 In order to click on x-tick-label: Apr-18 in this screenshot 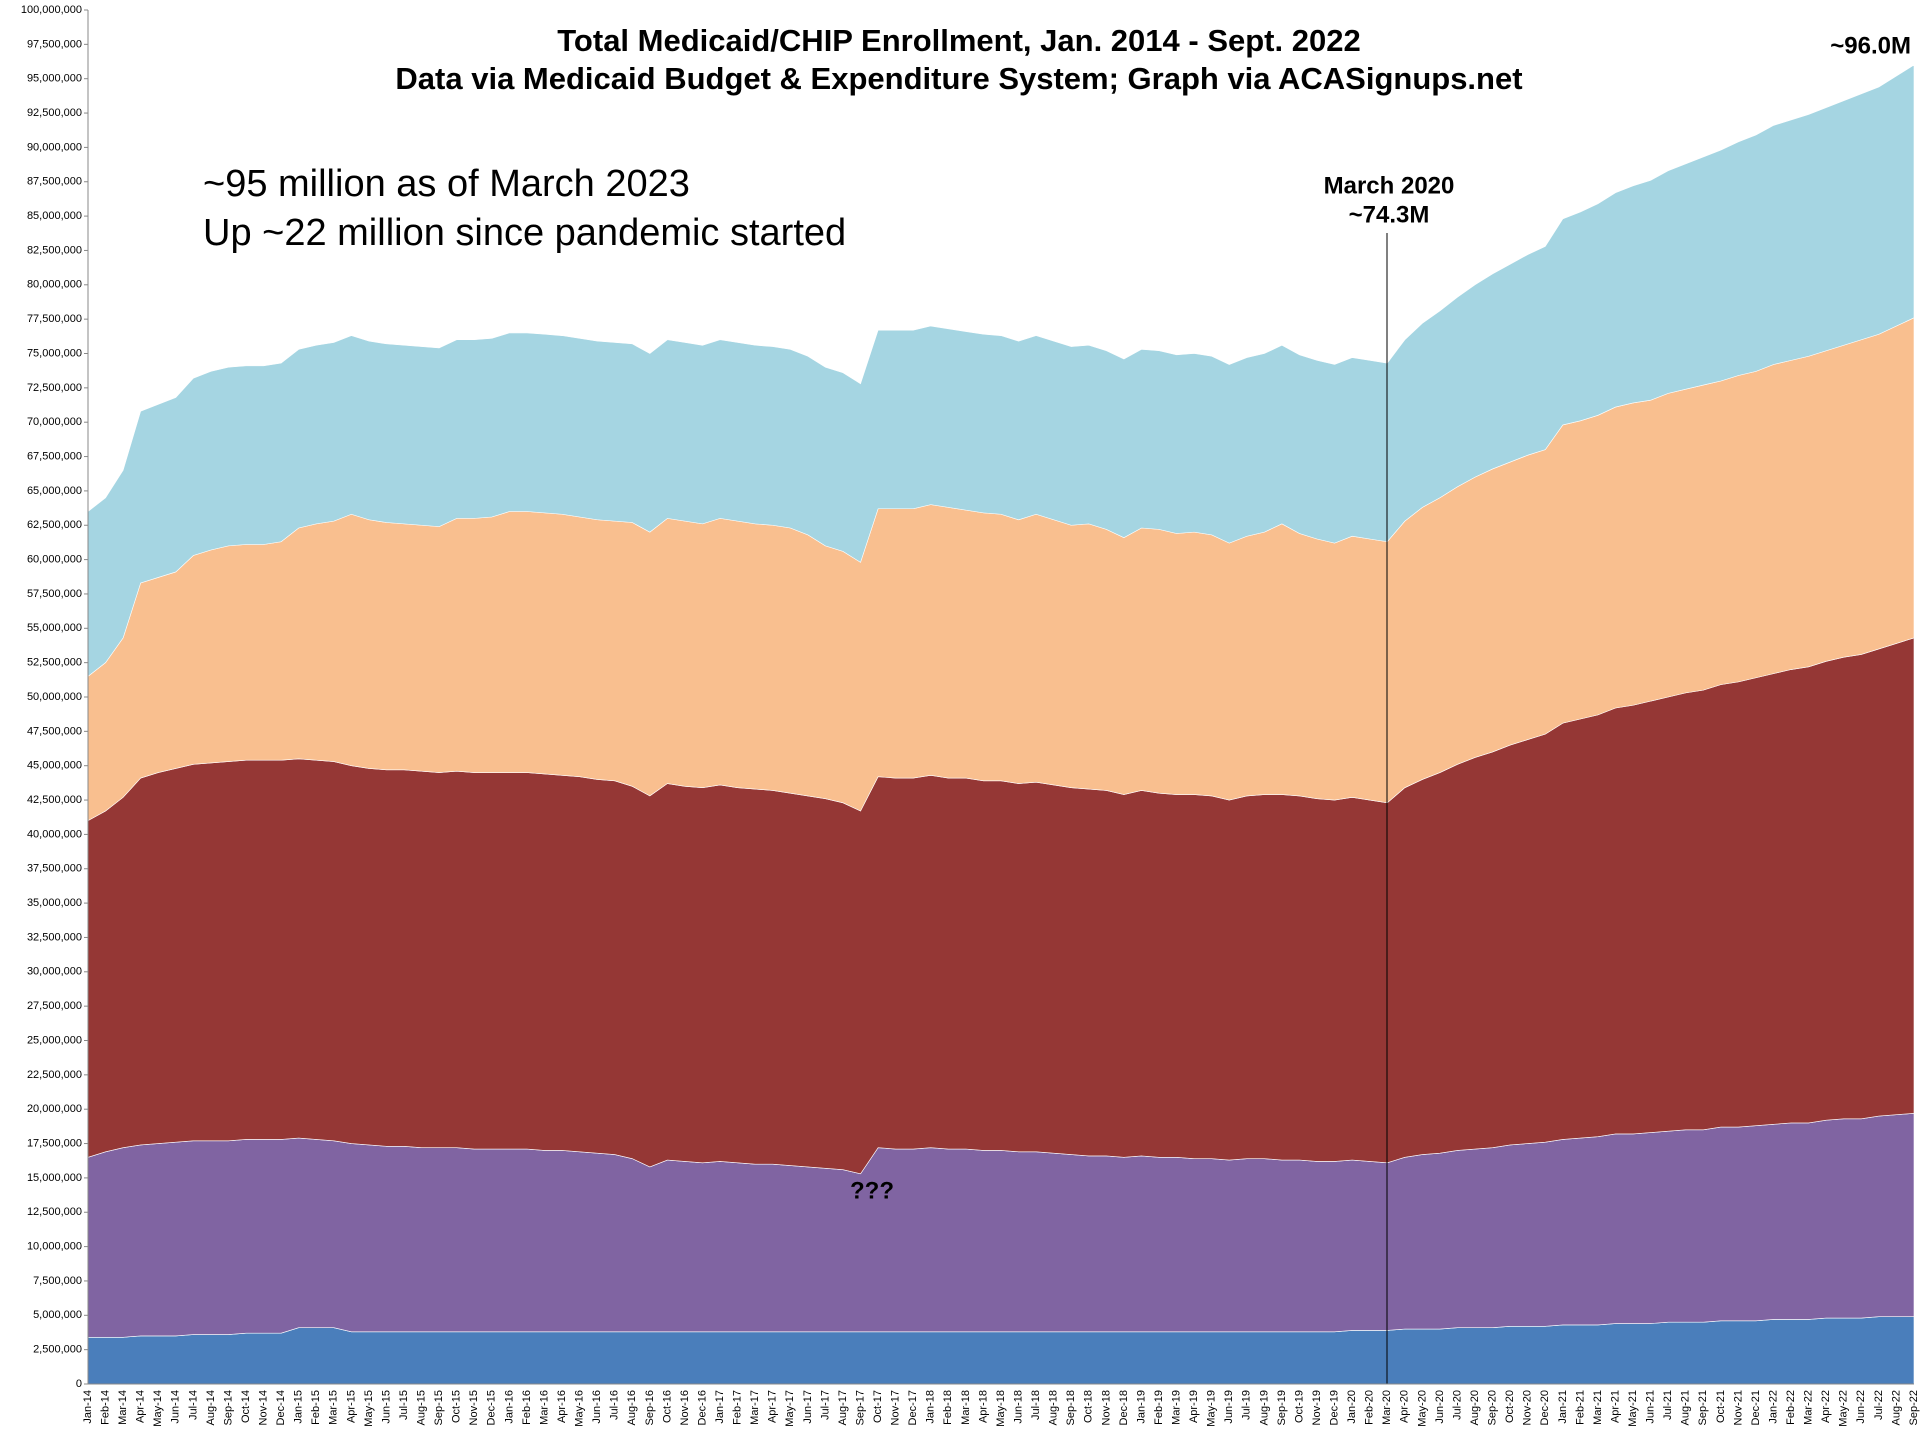, I will do `click(983, 1406)`.